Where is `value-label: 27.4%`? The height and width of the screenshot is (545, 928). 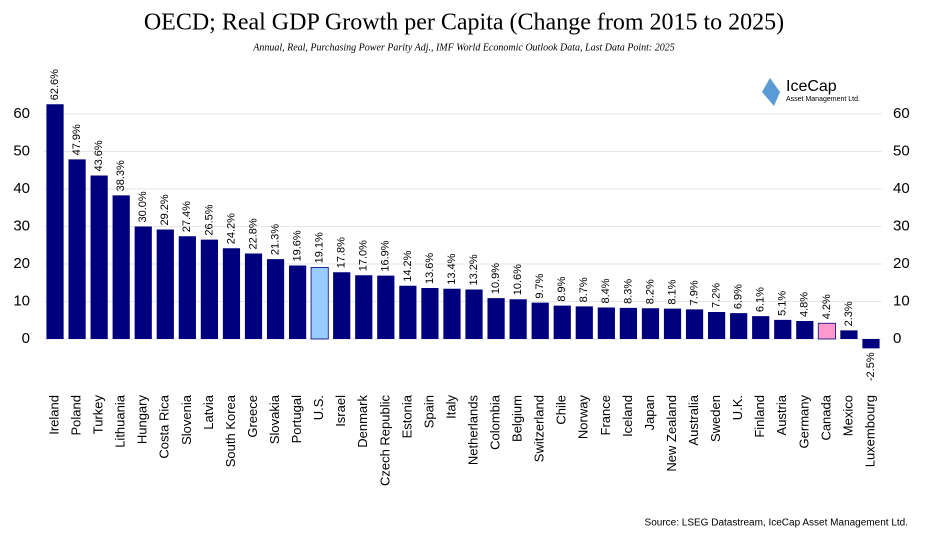
value-label: 27.4% is located at coordinates (187, 216).